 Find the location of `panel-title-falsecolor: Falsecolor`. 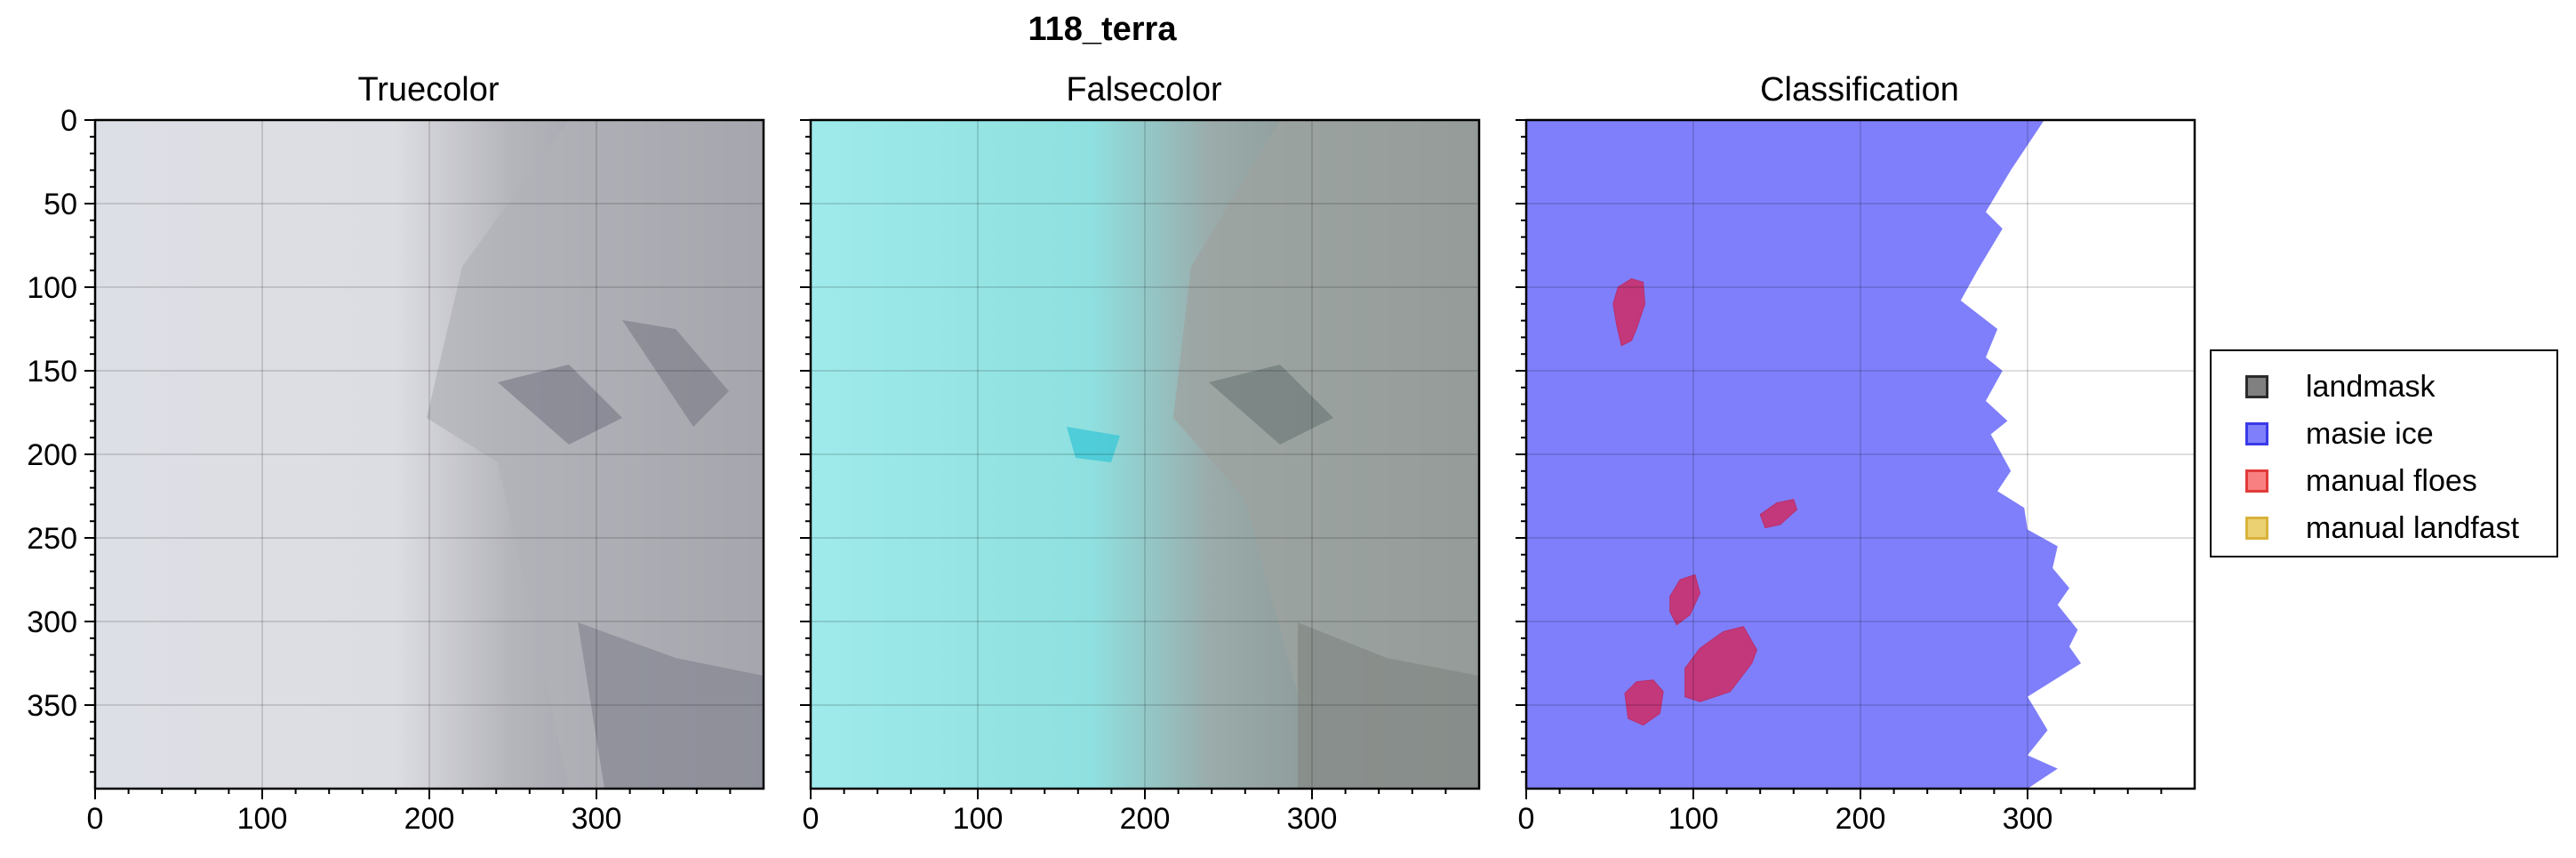

panel-title-falsecolor: Falsecolor is located at coordinates (1144, 89).